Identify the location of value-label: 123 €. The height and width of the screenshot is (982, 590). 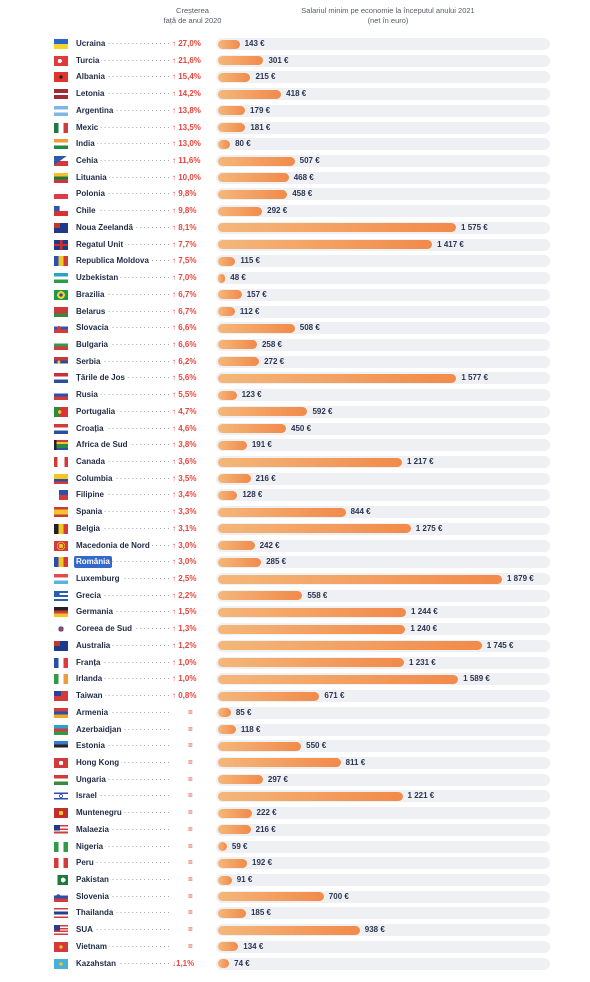
(251, 395).